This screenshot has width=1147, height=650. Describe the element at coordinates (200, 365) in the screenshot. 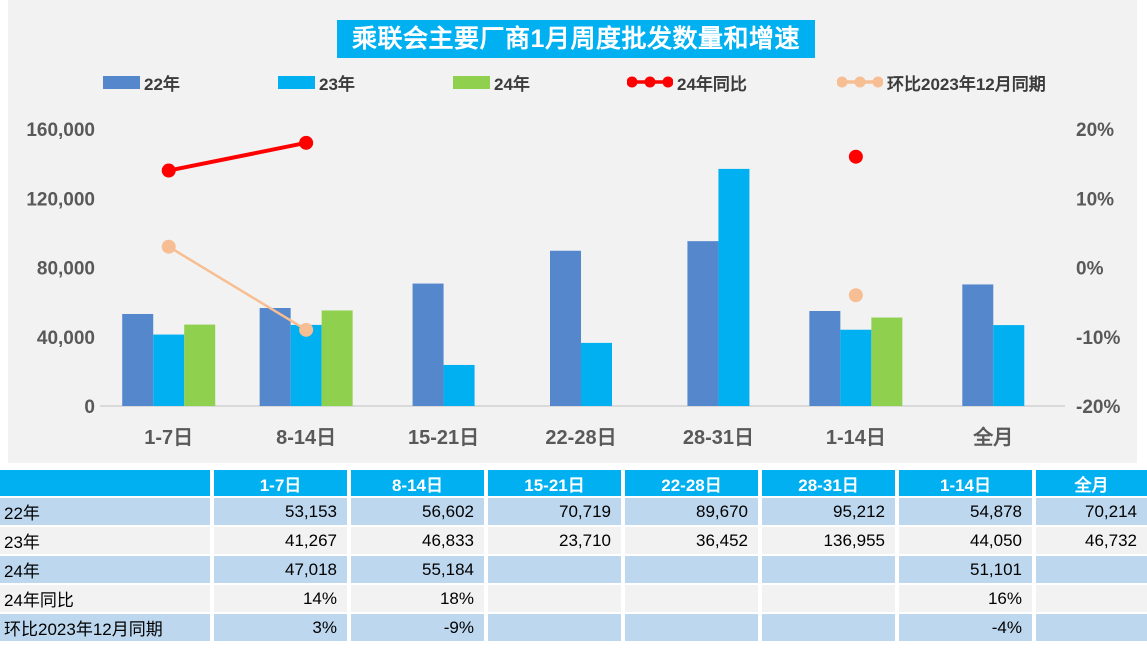

I see `bar-24年-1-7日` at that location.